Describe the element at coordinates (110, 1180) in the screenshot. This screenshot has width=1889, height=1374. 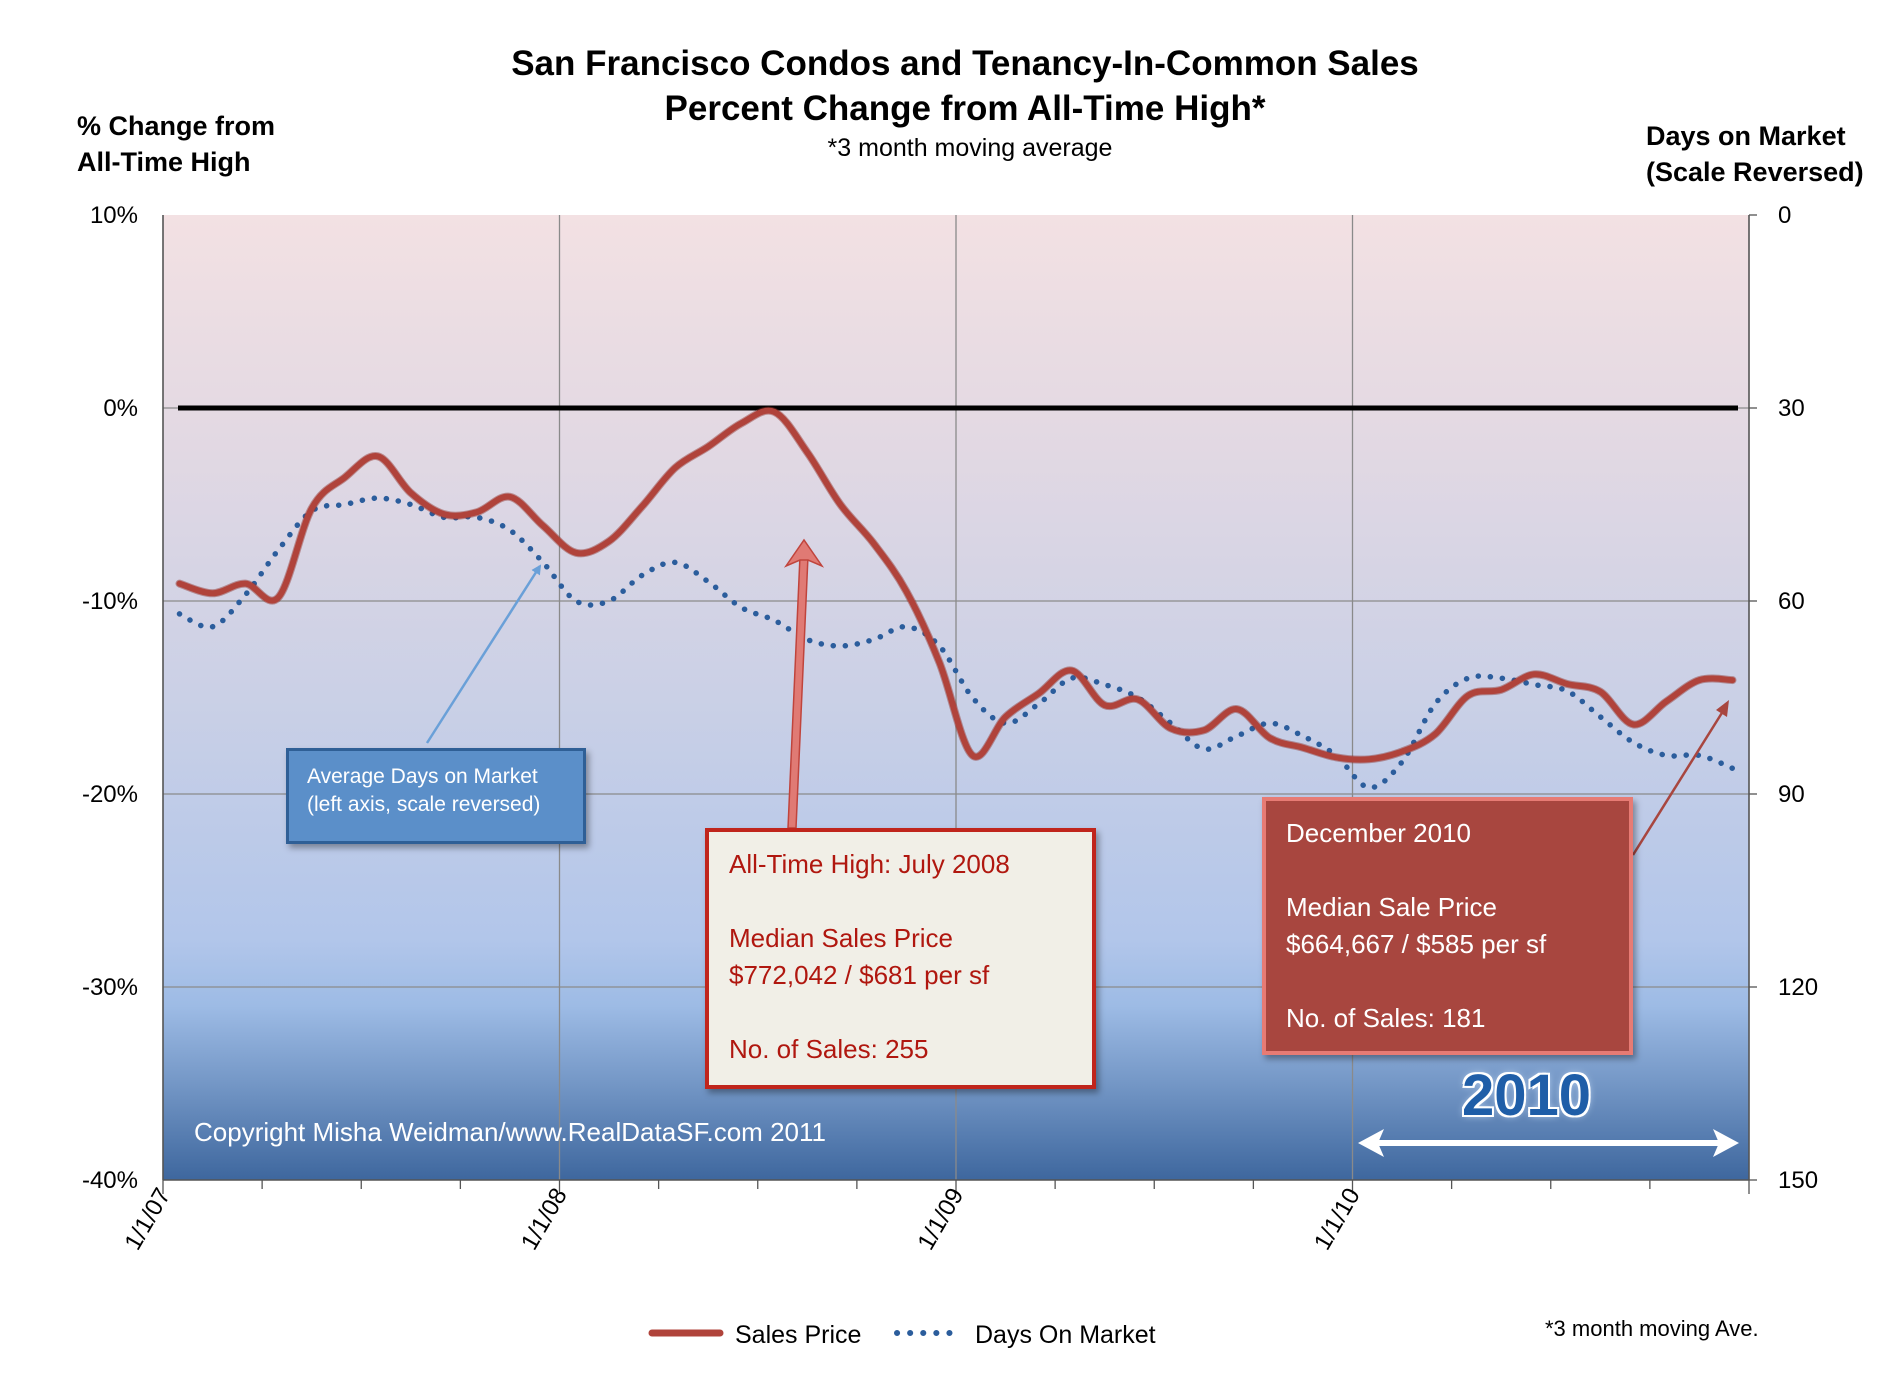
I see `left-tick-label: -40%` at that location.